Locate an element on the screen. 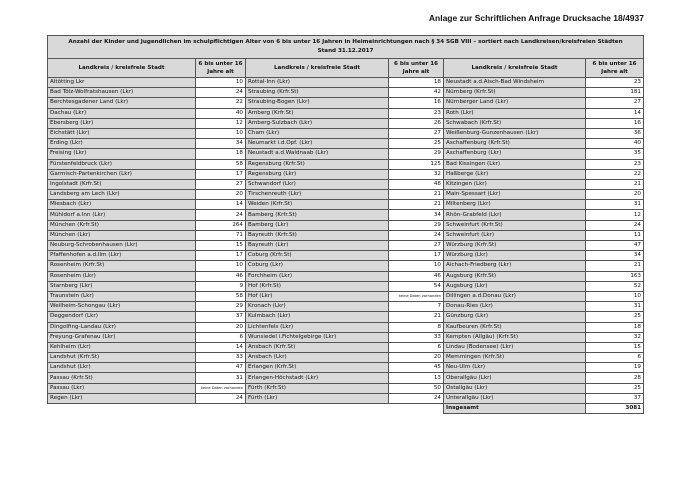  child-count: 46 is located at coordinates (416, 276).